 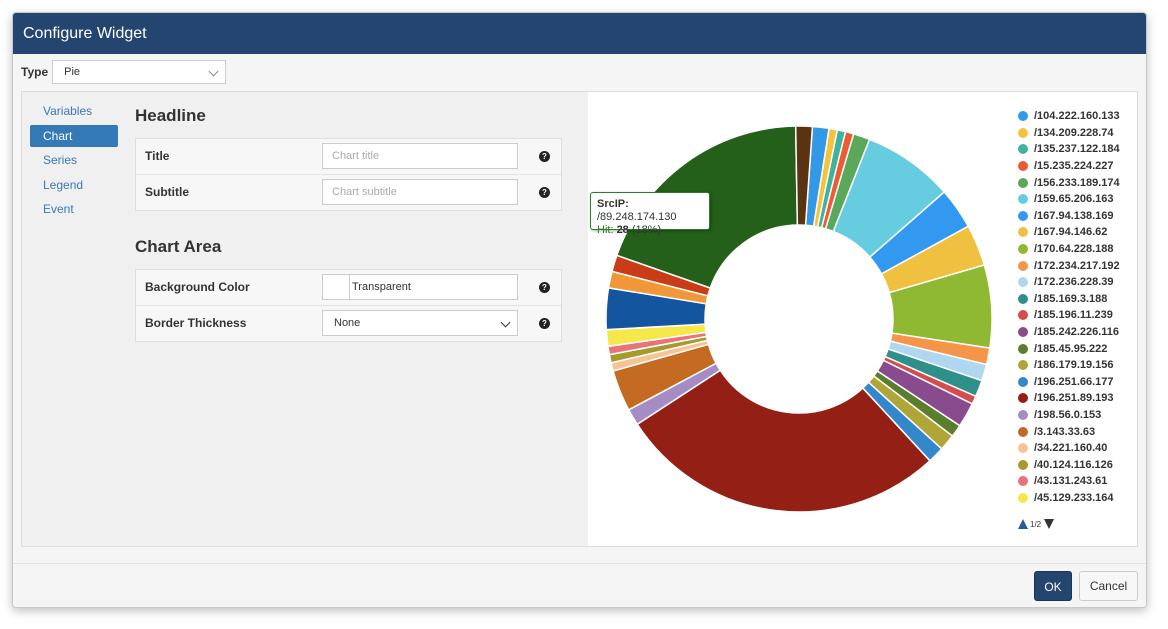 I want to click on type-select-value: Pie, so click(x=72, y=72).